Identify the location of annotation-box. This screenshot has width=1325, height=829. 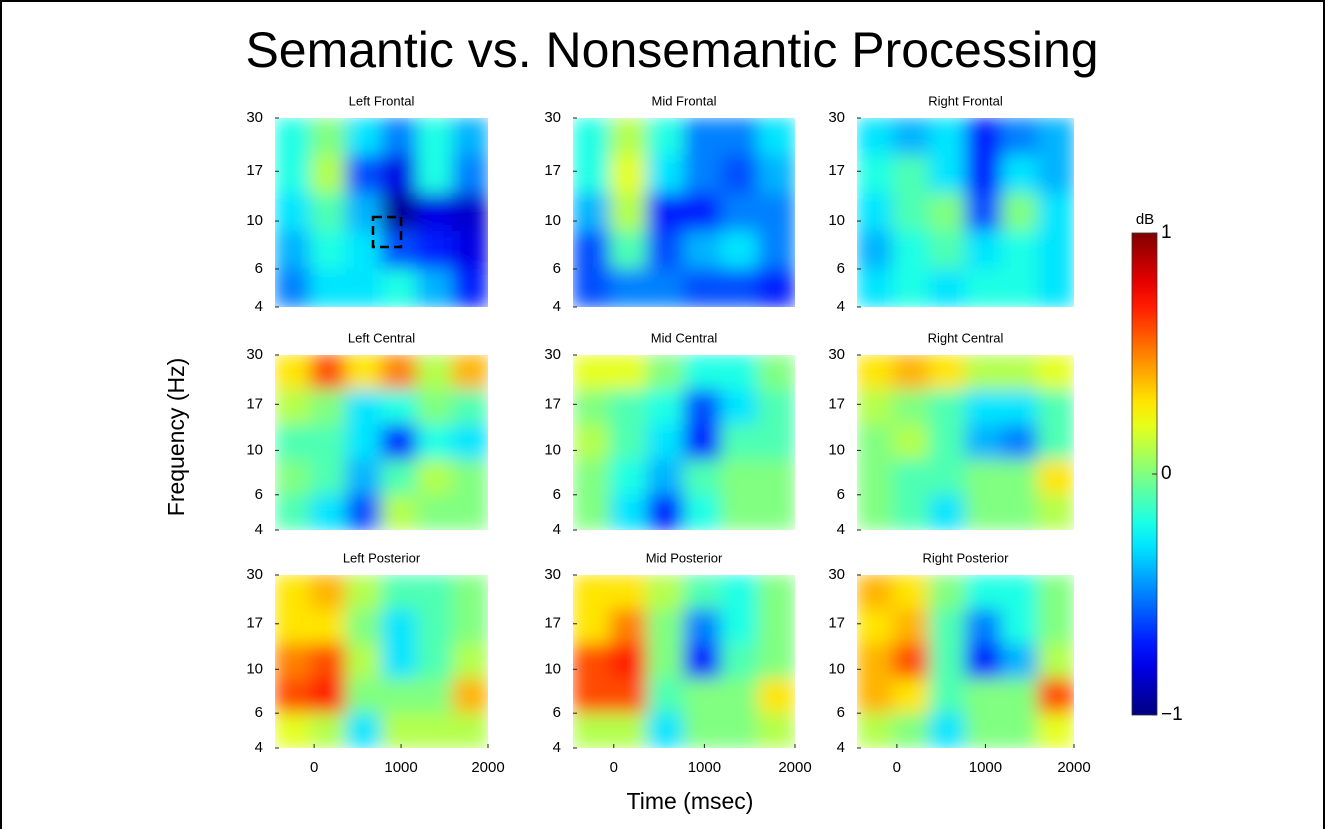
(387, 232).